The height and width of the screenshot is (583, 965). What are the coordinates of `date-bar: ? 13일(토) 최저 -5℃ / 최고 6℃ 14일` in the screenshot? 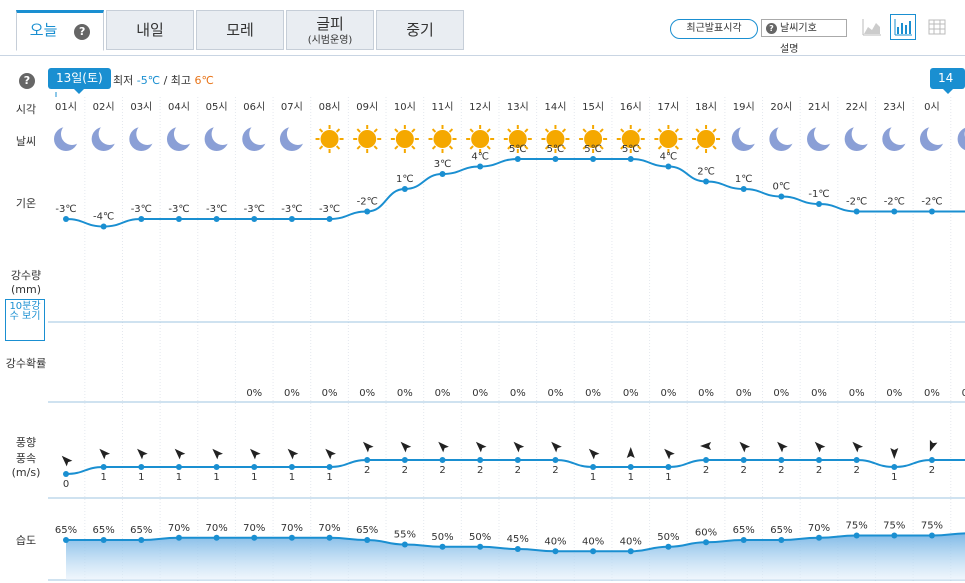 It's located at (482, 83).